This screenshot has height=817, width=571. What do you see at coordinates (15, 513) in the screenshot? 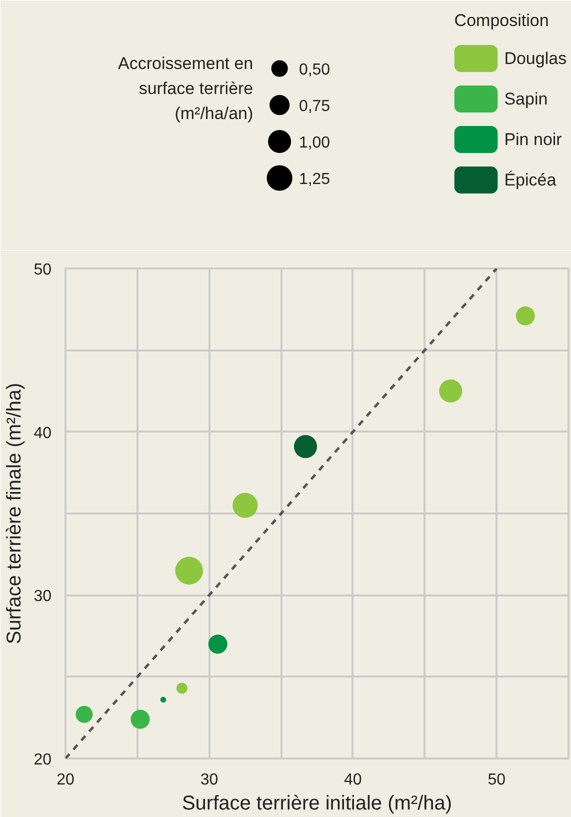
I see `y-axis-title: Surface terrière finale (m²/ha)` at bounding box center [15, 513].